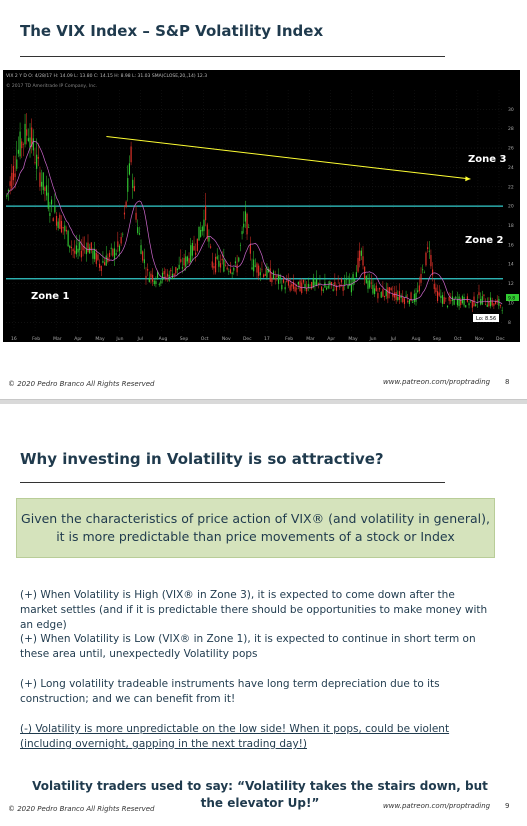 The image size is (527, 826). What do you see at coordinates (509, 323) in the screenshot?
I see `y-tick-label: 8` at bounding box center [509, 323].